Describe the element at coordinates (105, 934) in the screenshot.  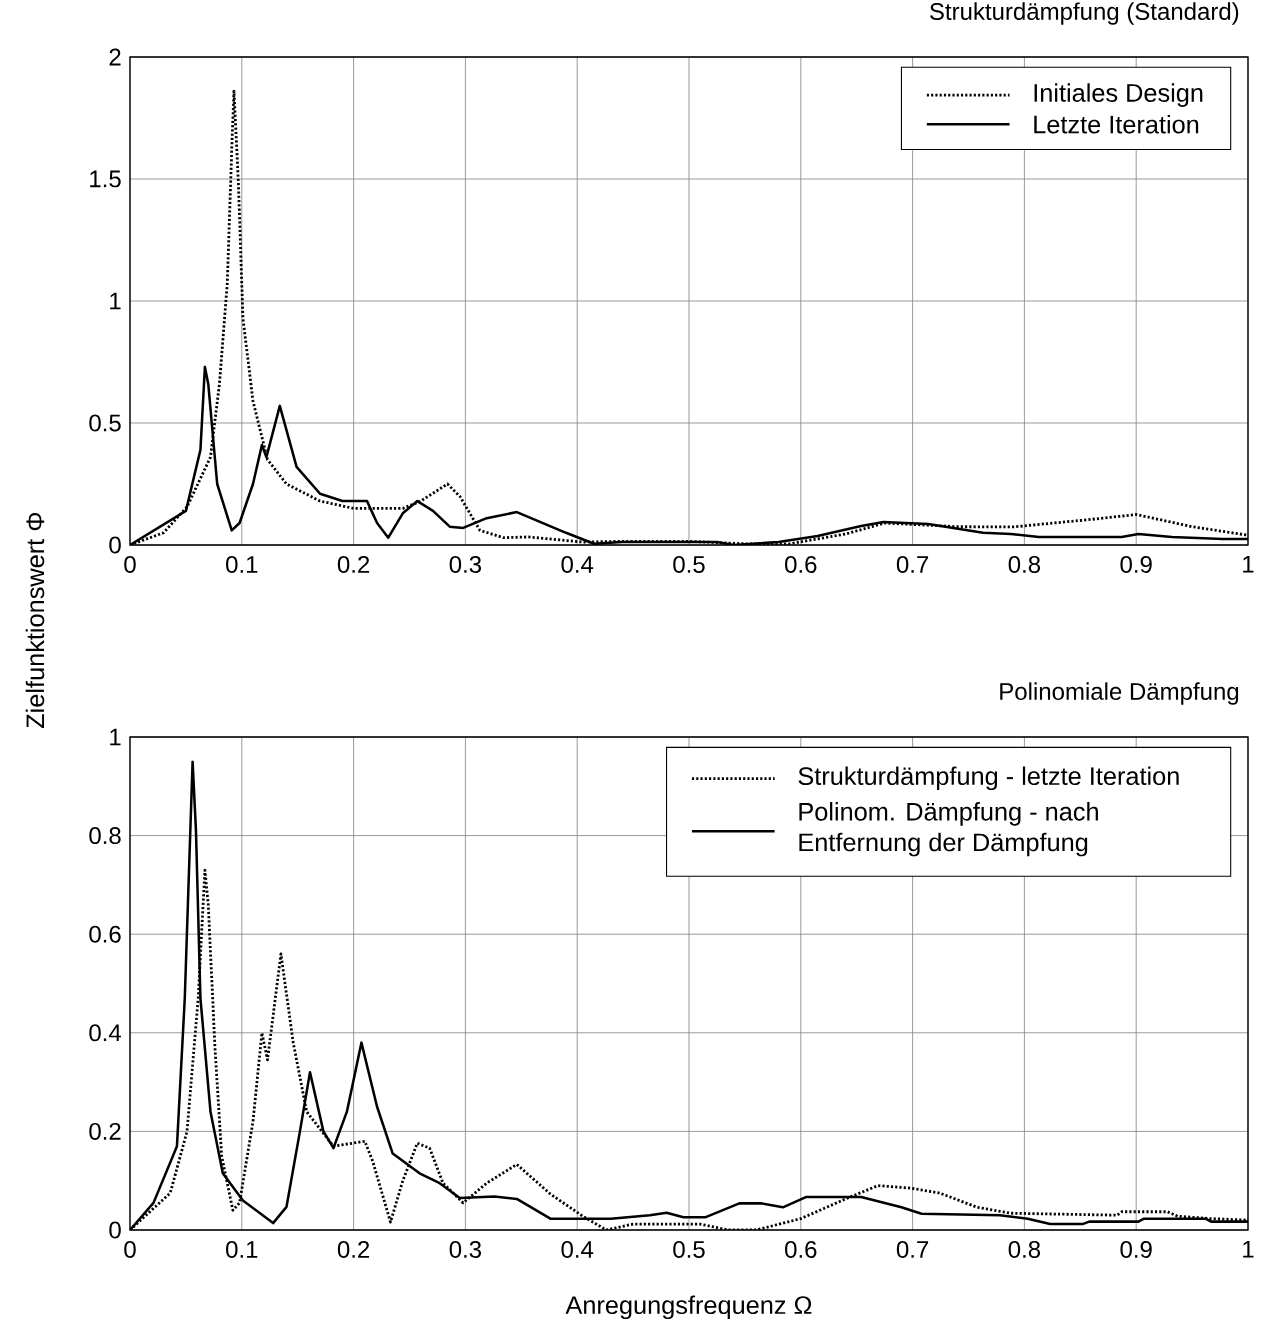
I see `y-tick-label: 0.6` at that location.